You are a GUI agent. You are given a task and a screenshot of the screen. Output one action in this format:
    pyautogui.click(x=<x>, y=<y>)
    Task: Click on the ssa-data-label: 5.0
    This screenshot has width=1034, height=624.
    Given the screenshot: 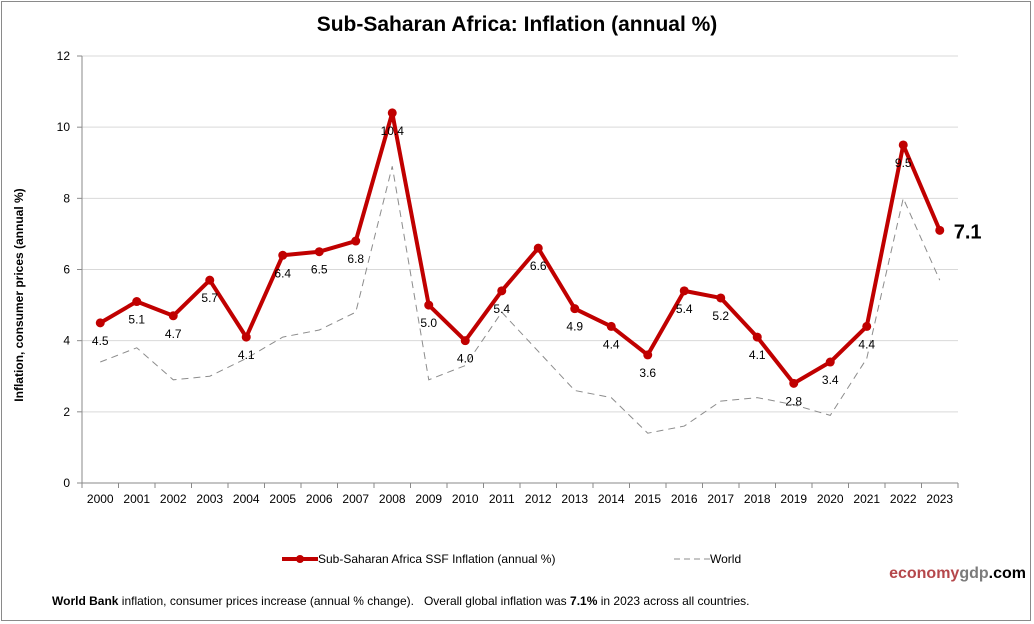 What is the action you would take?
    pyautogui.click(x=428, y=323)
    